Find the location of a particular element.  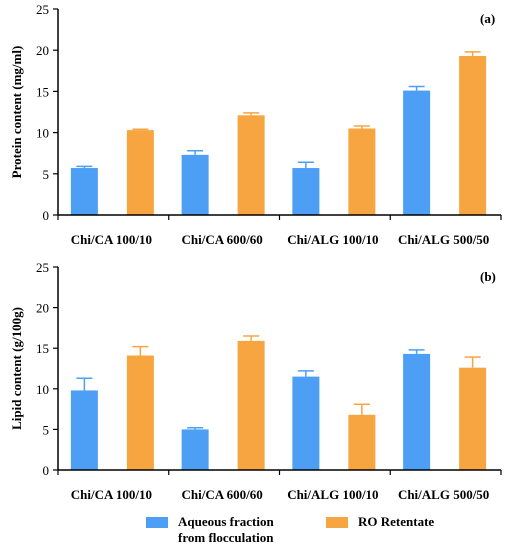

panel-b-category-label-1: Chi/CA 100/10 is located at coordinates (111, 494).